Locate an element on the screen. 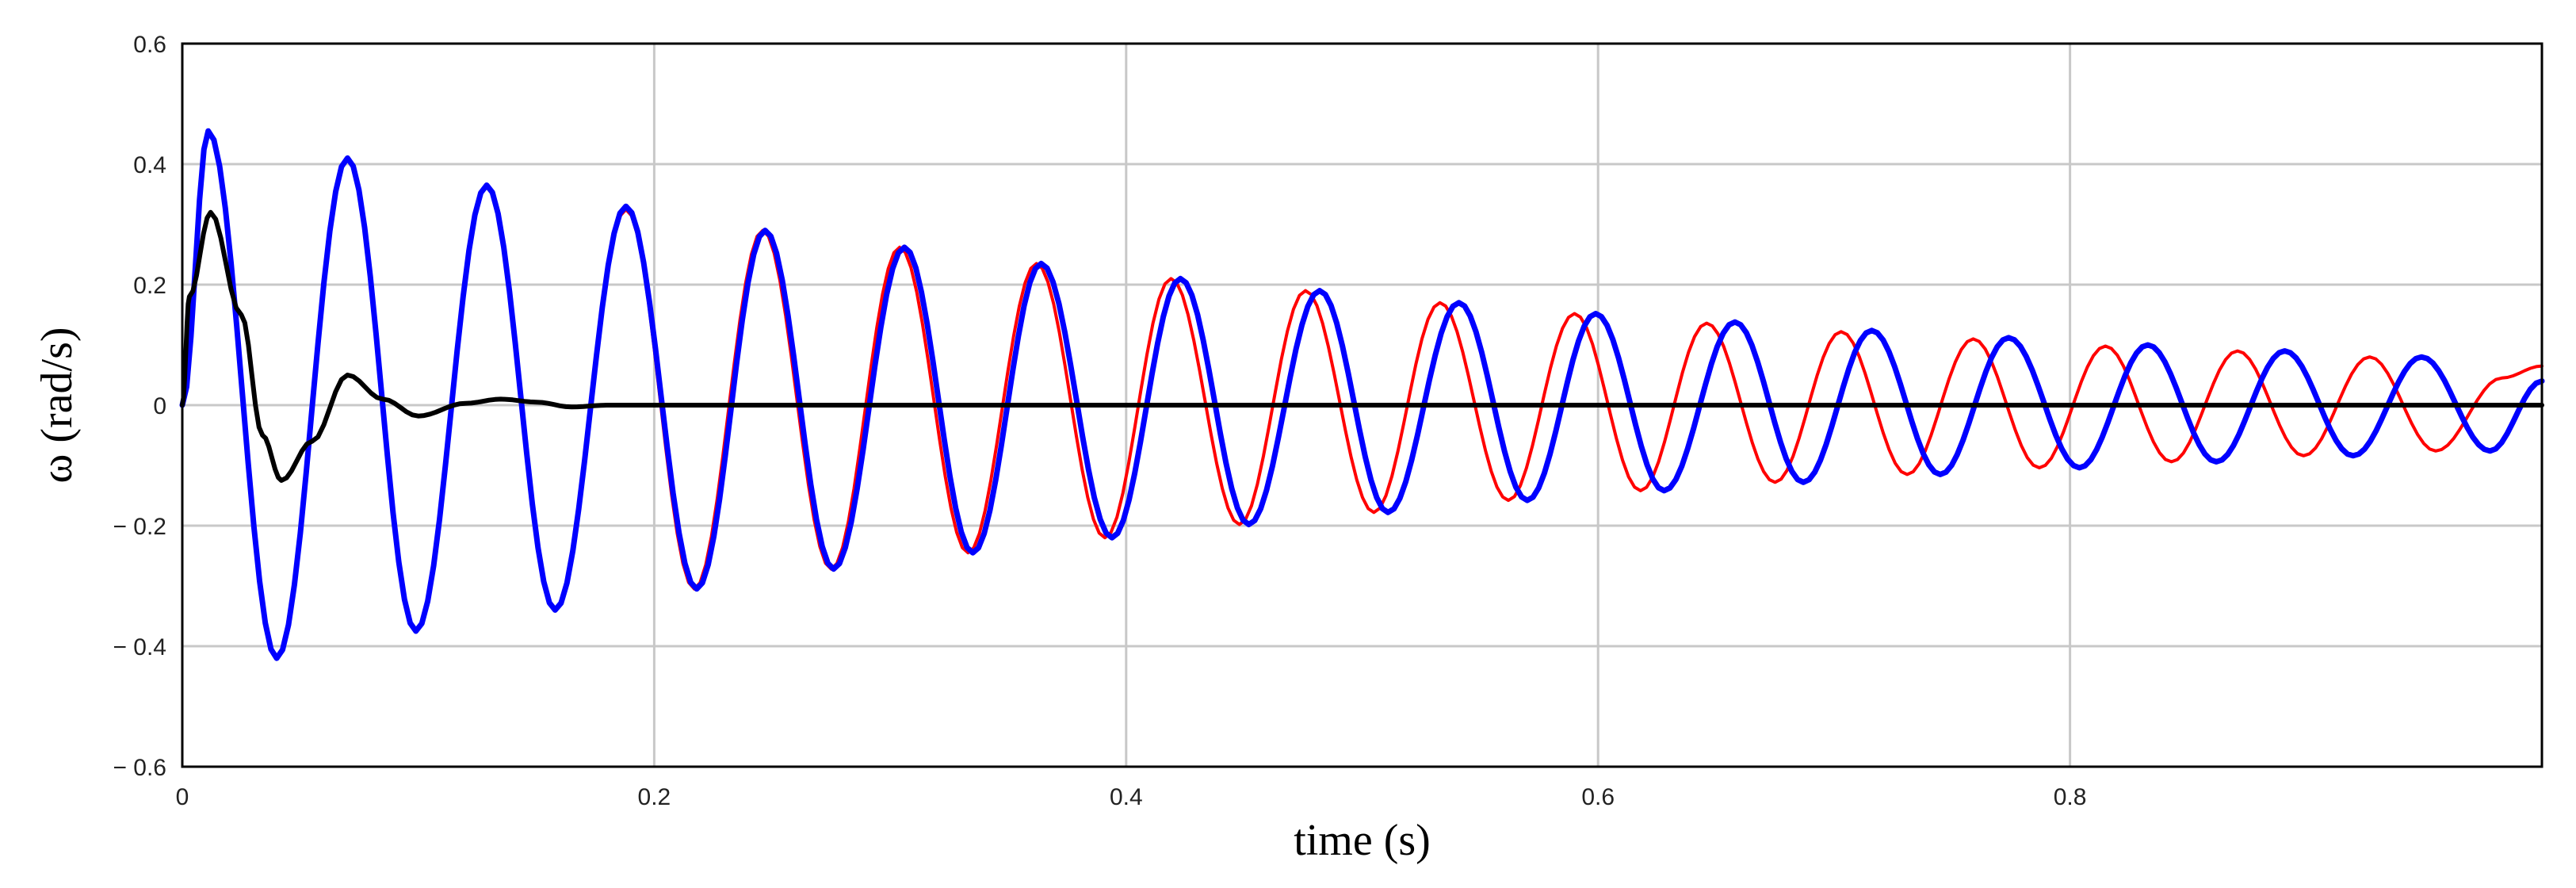  x-tick-label: 0.4 is located at coordinates (1126, 797).